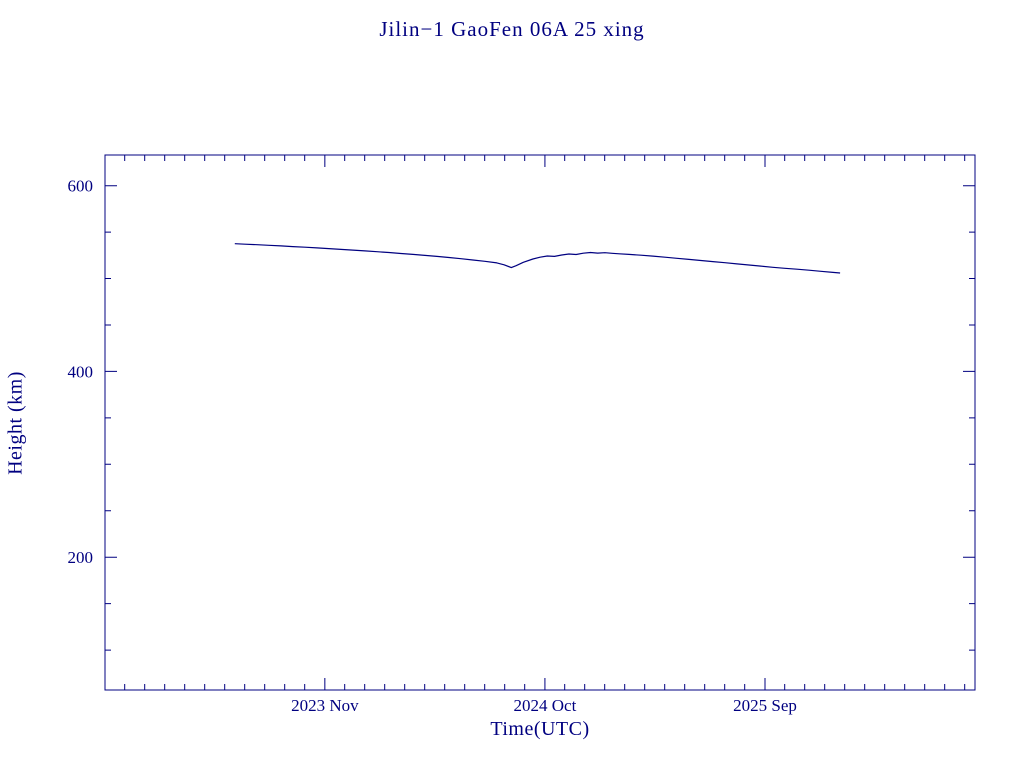 The width and height of the screenshot is (1024, 768). What do you see at coordinates (81, 371) in the screenshot?
I see `y-tick-label: 400` at bounding box center [81, 371].